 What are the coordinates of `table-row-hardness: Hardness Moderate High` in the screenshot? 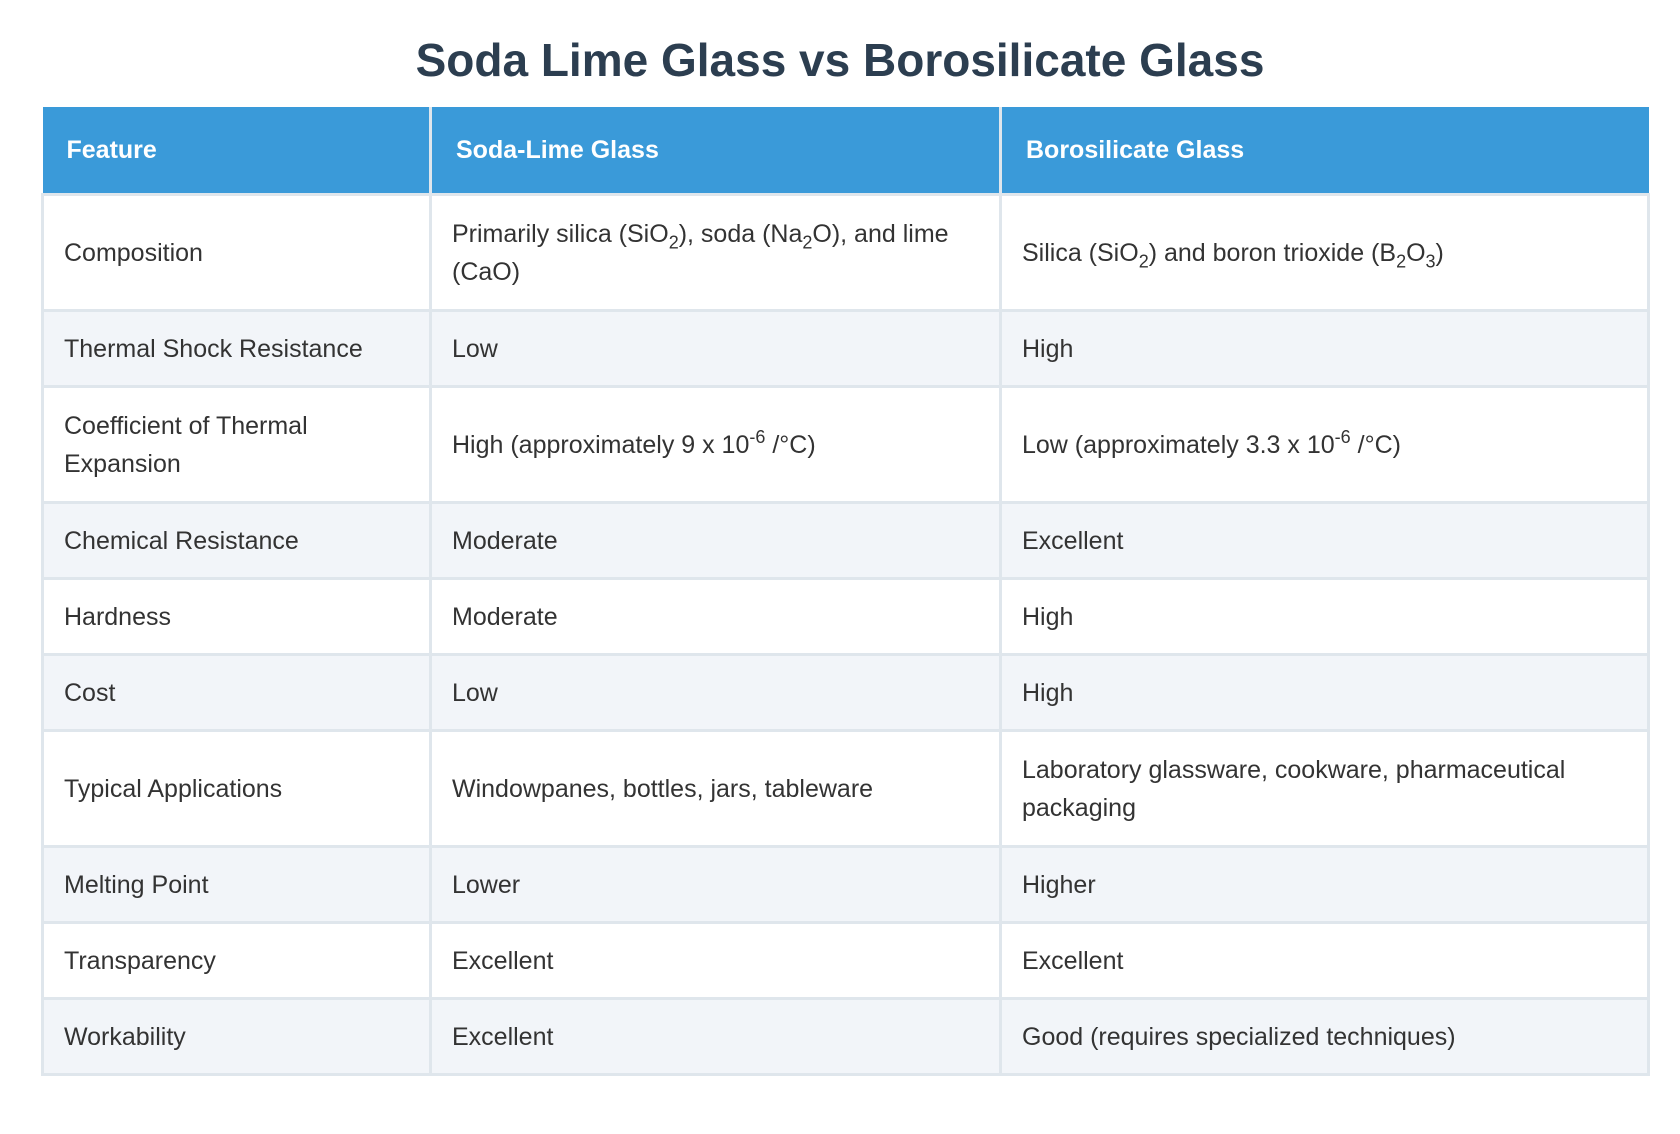 It's located at (845, 616).